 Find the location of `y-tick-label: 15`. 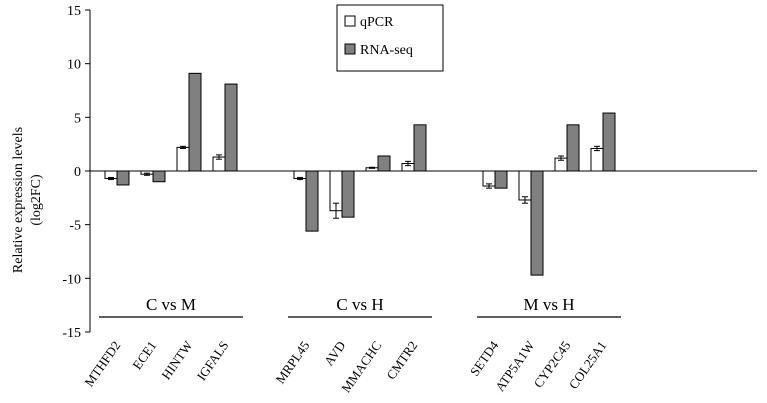

y-tick-label: 15 is located at coordinates (74, 11).